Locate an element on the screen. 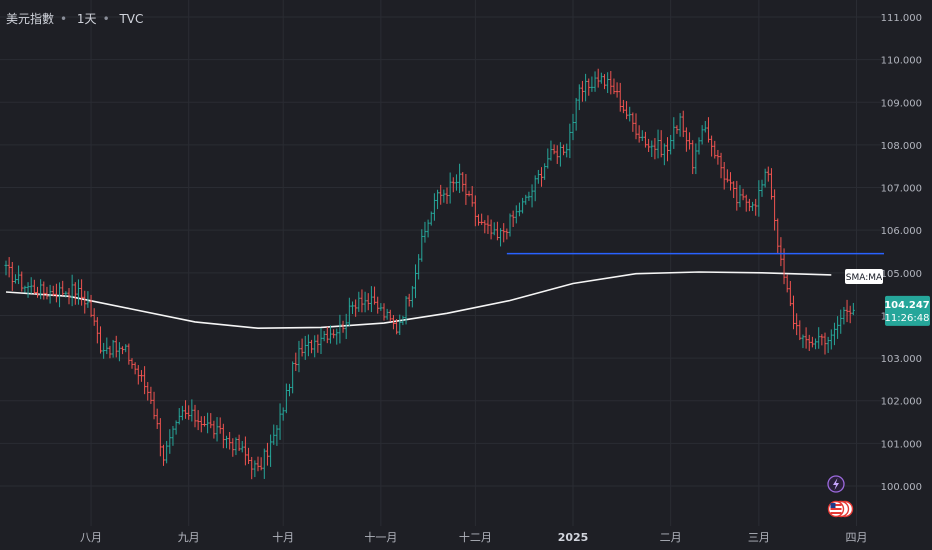  symbol-title: 美元指數 • 1天 • TVC is located at coordinates (77, 18).